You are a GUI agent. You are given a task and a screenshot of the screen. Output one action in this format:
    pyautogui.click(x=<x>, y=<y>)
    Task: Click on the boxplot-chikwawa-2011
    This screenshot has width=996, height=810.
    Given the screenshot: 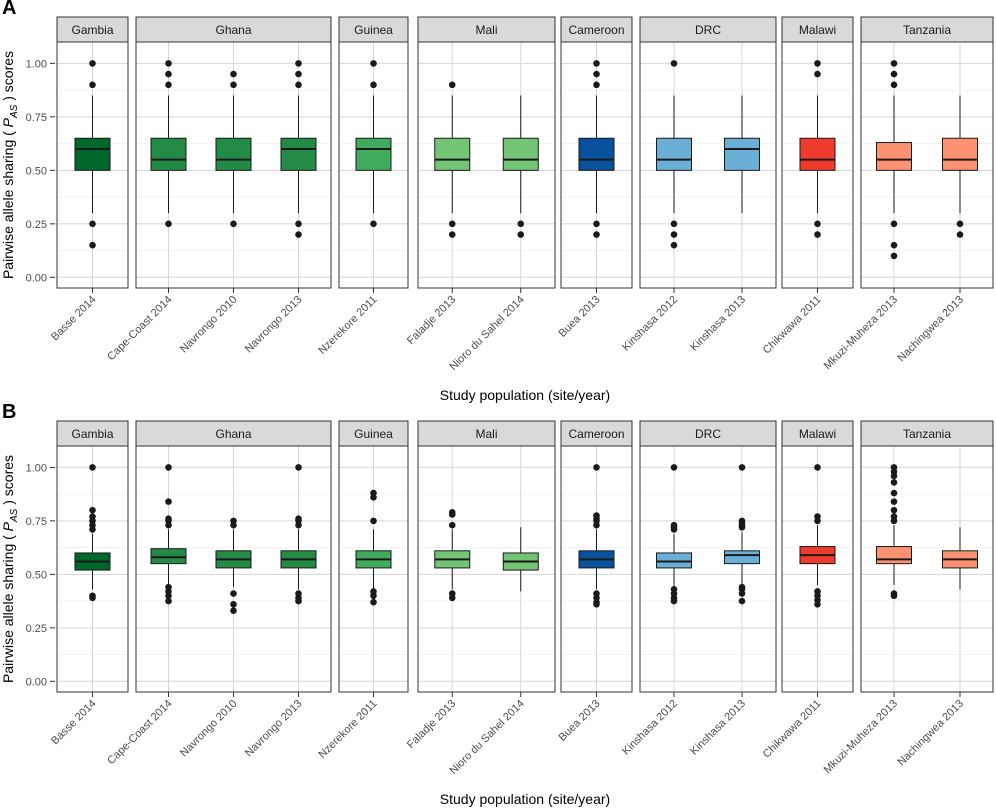 What is the action you would take?
    pyautogui.click(x=817, y=536)
    